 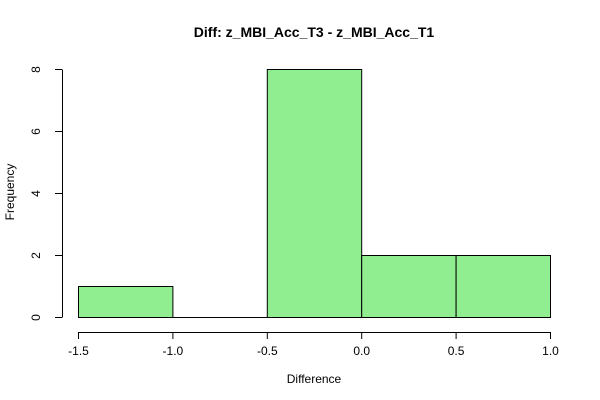 I want to click on x-tick-label: -1.5, so click(x=78, y=351).